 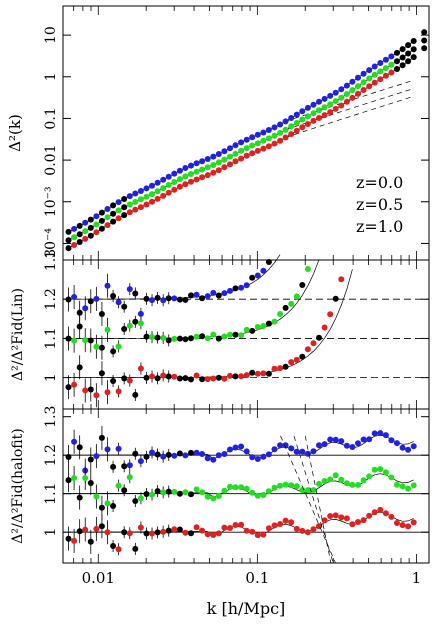 I want to click on y-tick-label: 1.1, so click(x=51, y=494).